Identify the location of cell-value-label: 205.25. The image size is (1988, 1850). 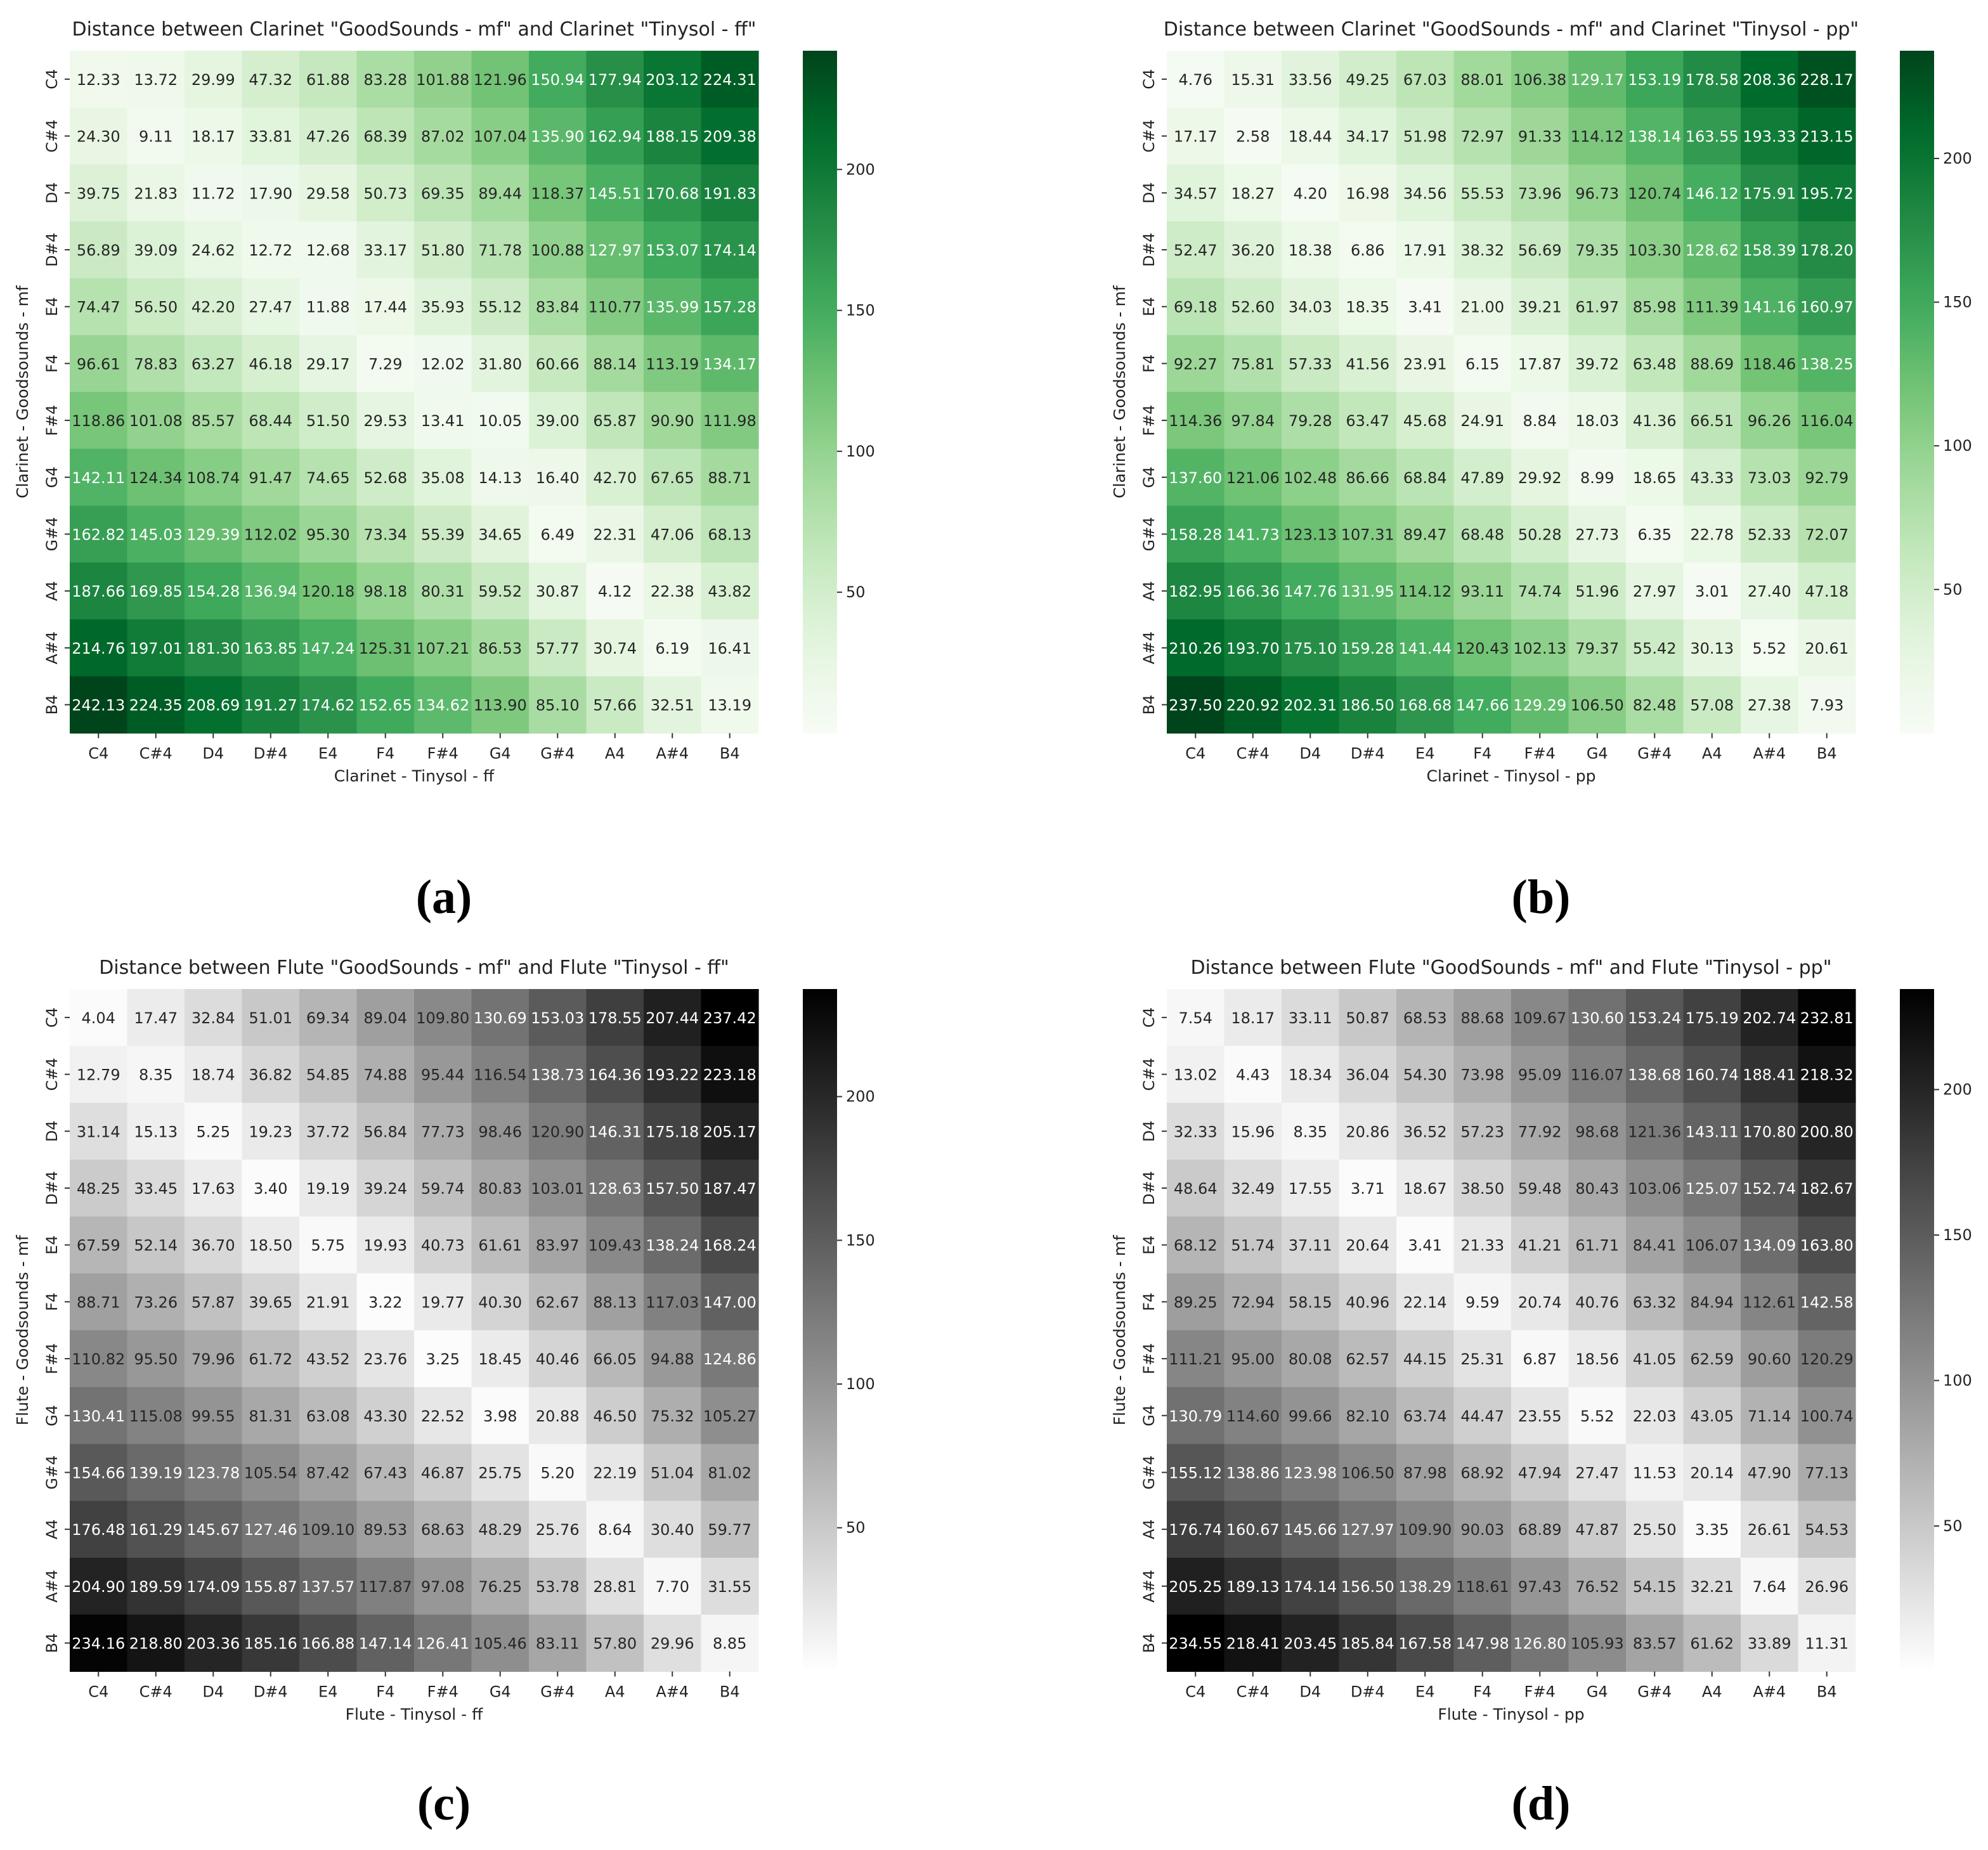
(1195, 1587).